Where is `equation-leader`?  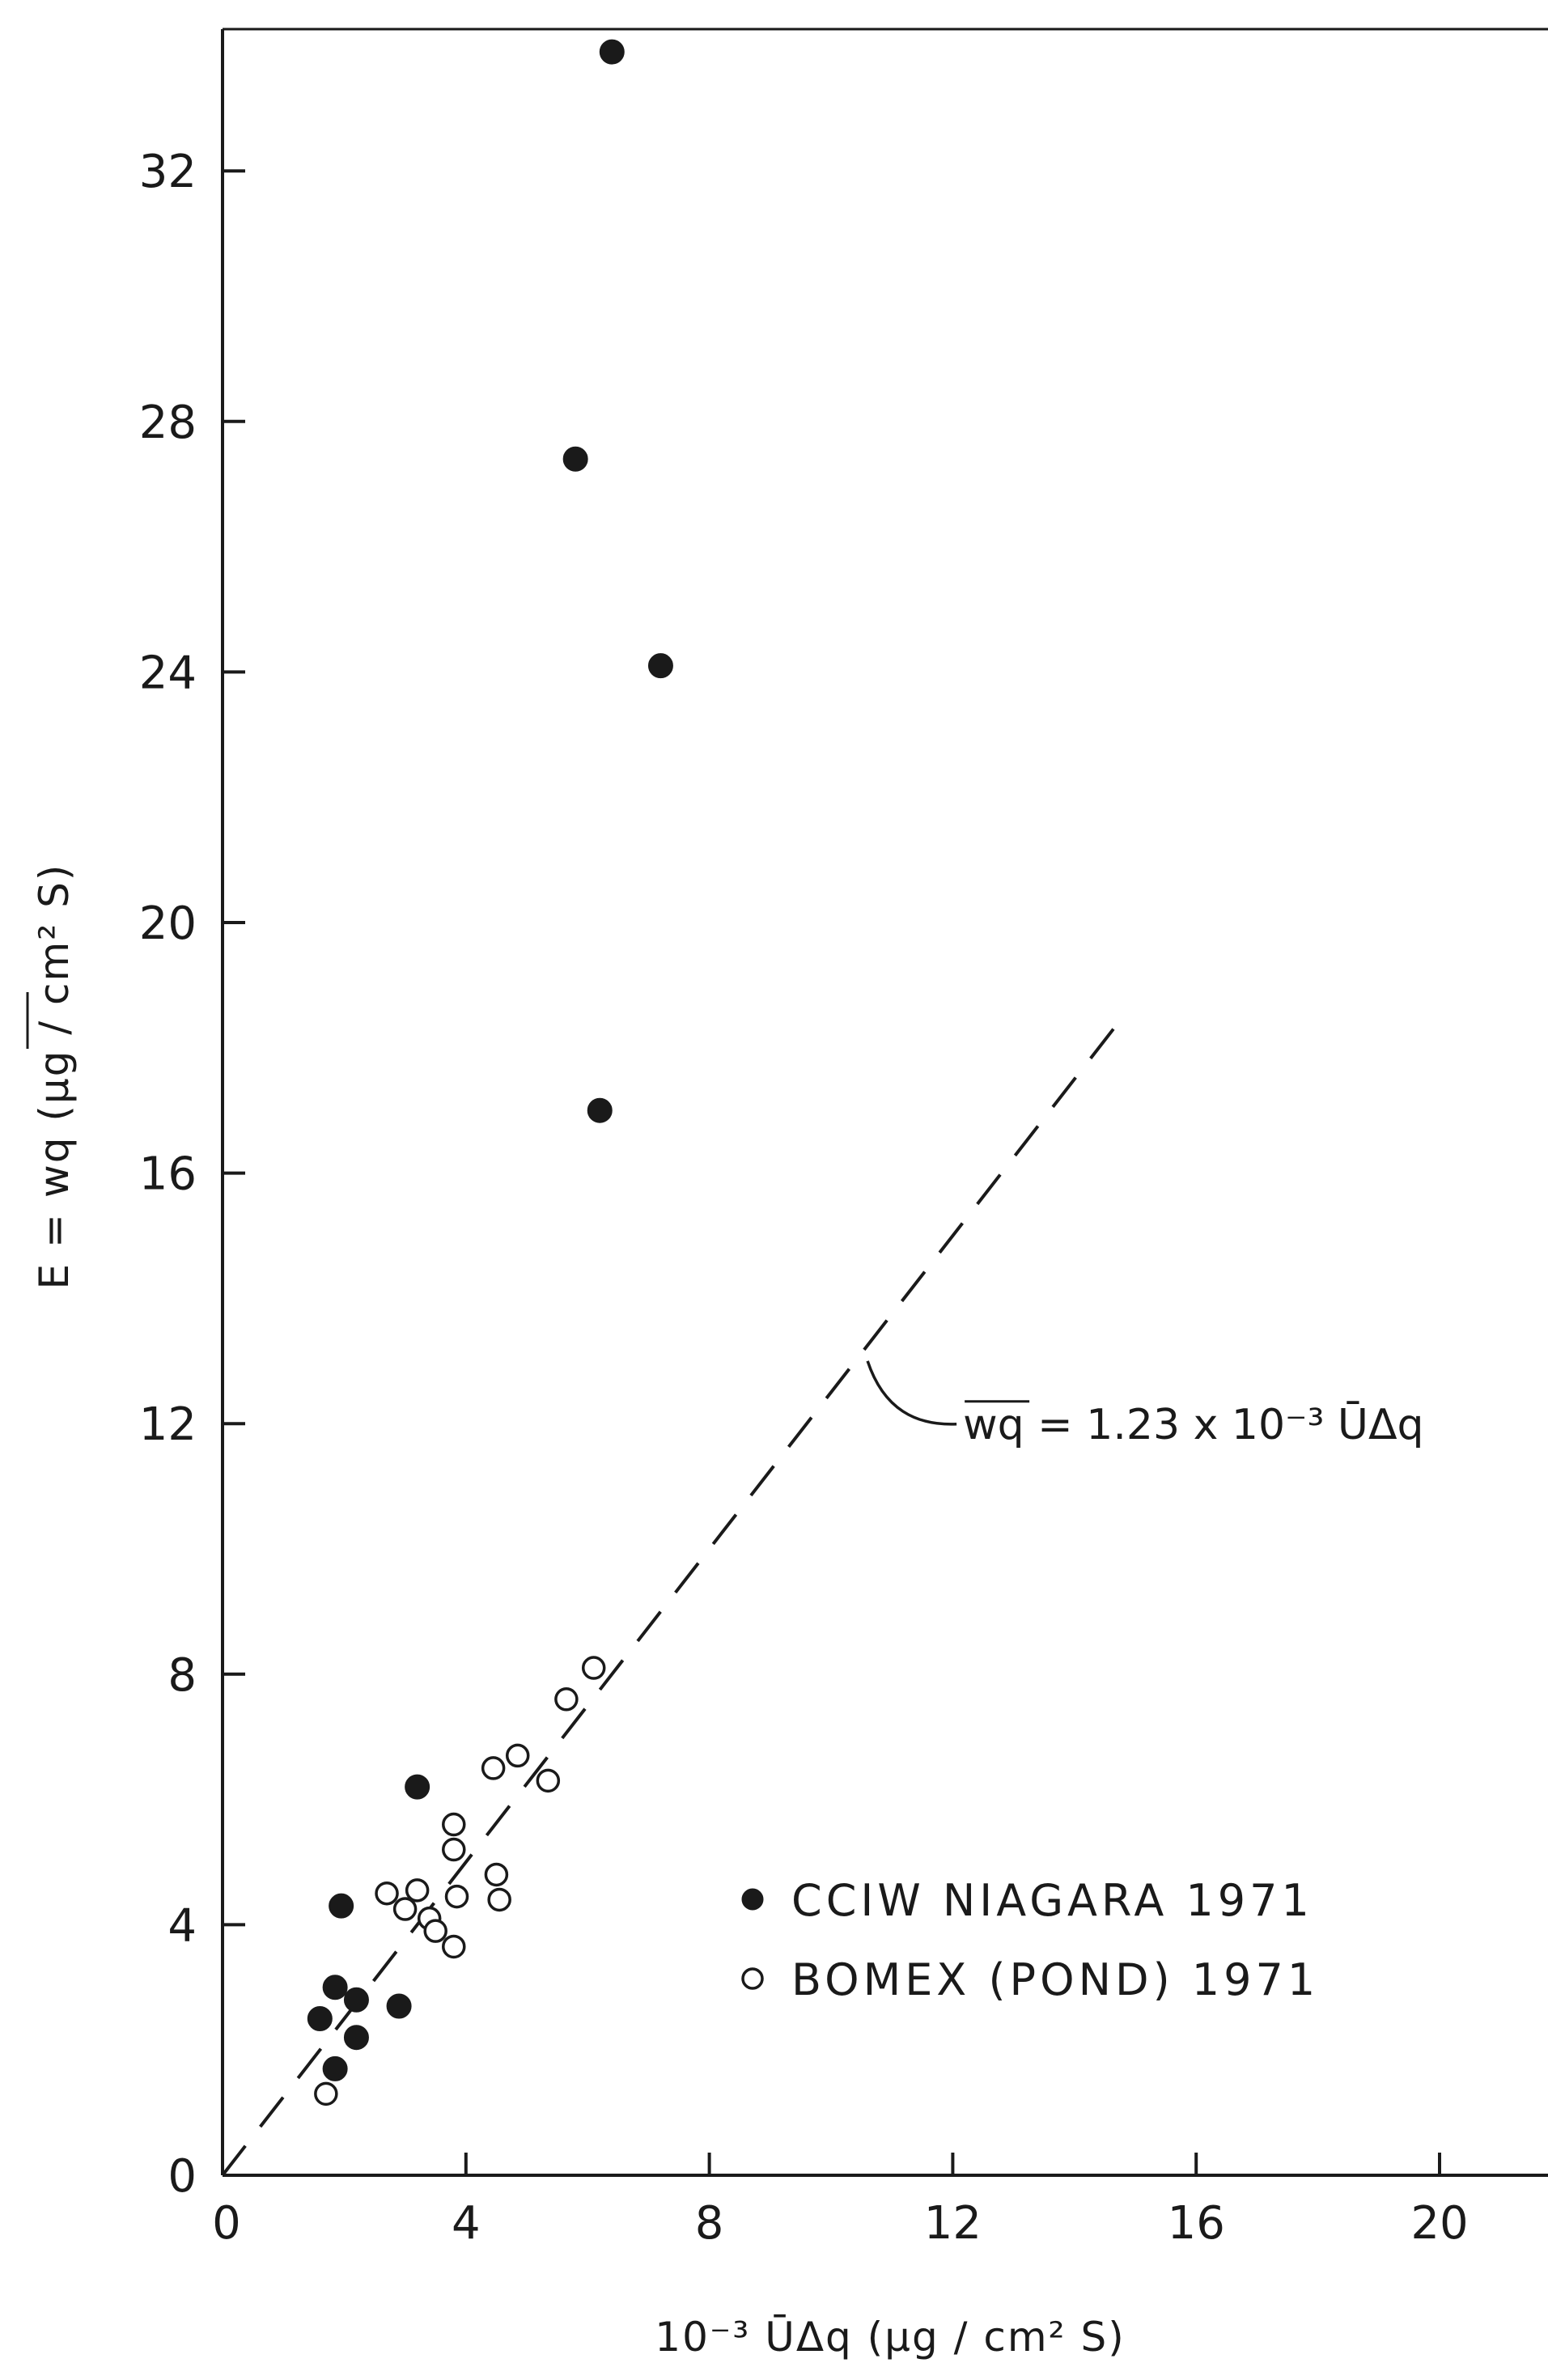
equation-leader is located at coordinates (911, 1393).